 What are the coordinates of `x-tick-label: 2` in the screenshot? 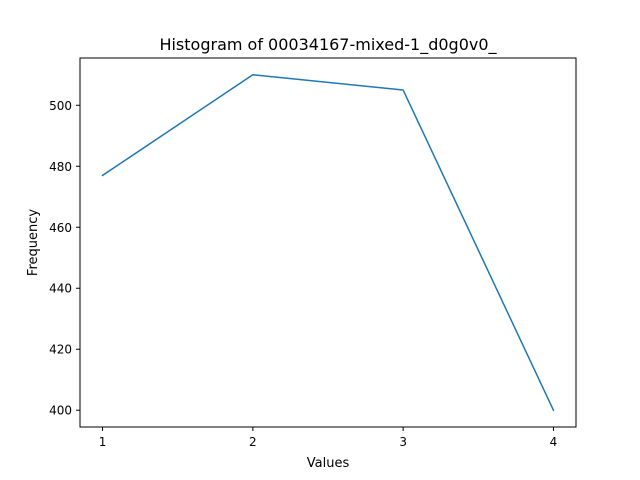 It's located at (253, 442).